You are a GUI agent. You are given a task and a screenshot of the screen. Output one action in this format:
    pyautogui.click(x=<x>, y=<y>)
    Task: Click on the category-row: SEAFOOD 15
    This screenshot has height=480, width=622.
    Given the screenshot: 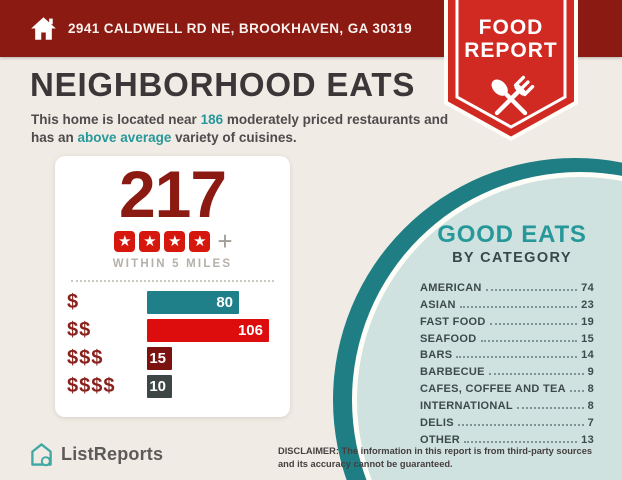 What is the action you would take?
    pyautogui.click(x=507, y=336)
    